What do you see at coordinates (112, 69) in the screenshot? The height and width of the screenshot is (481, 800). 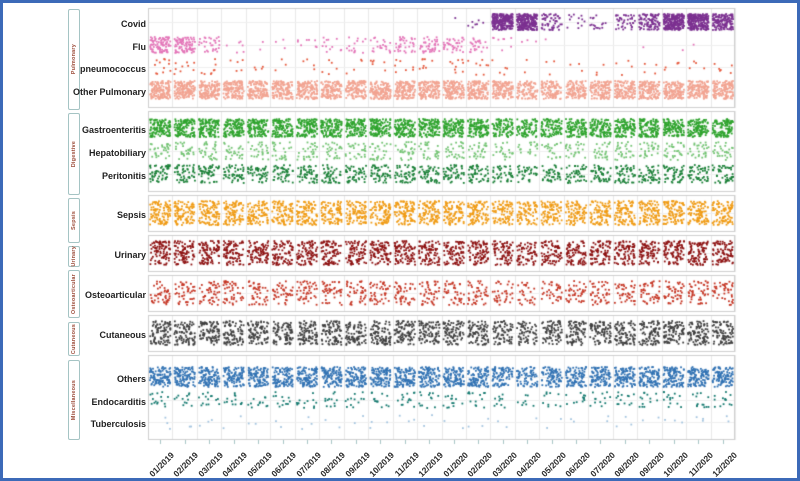 I see `y-label-pneumococcus: pneumococcus` at bounding box center [112, 69].